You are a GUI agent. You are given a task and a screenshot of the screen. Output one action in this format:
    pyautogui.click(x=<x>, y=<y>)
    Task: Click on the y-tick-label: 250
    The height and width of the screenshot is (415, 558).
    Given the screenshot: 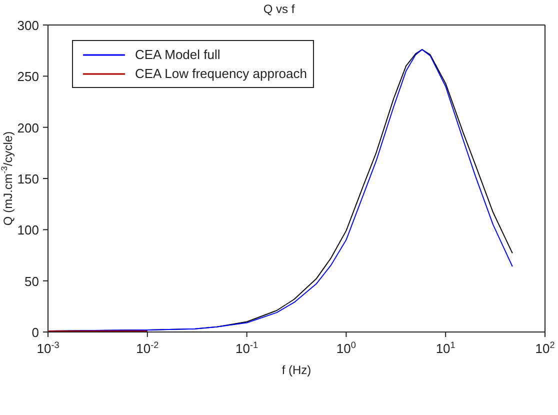 What is the action you would take?
    pyautogui.click(x=28, y=76)
    